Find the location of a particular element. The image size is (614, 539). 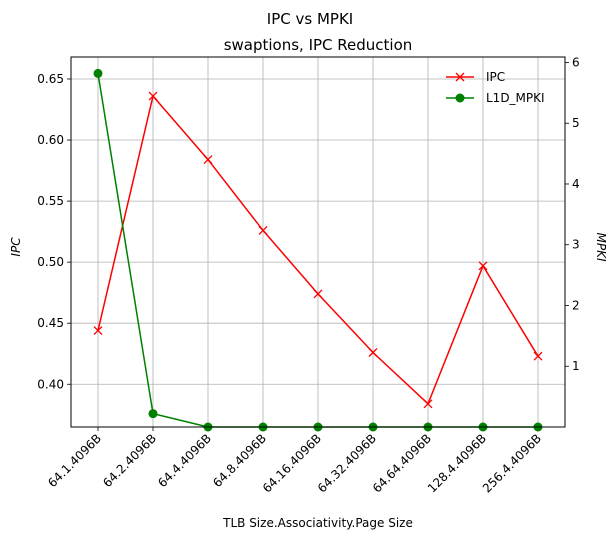

right-y-tick-label: 3 is located at coordinates (576, 245).